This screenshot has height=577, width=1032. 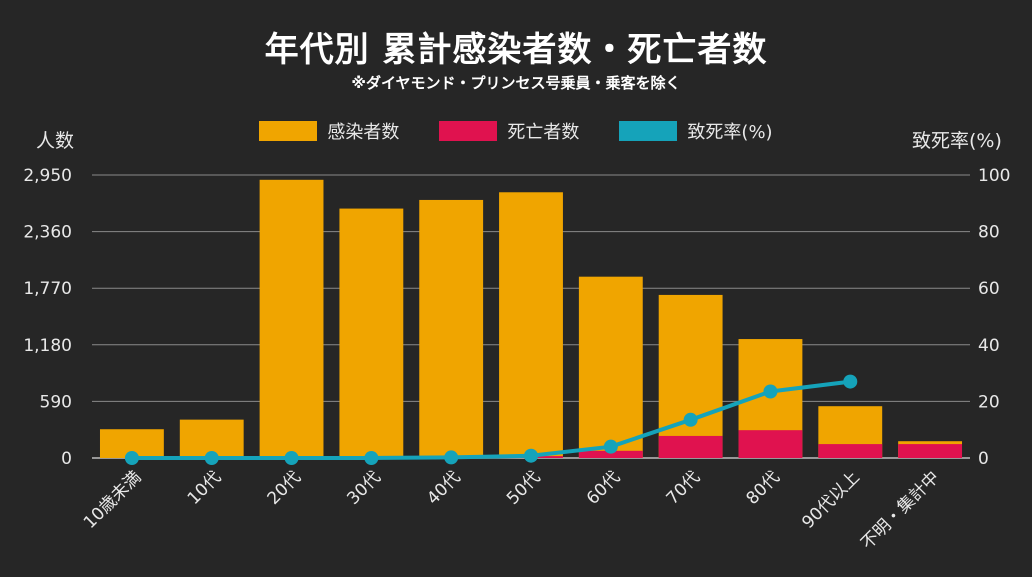 I want to click on y-tick-label-left: 1,180, so click(x=47, y=346).